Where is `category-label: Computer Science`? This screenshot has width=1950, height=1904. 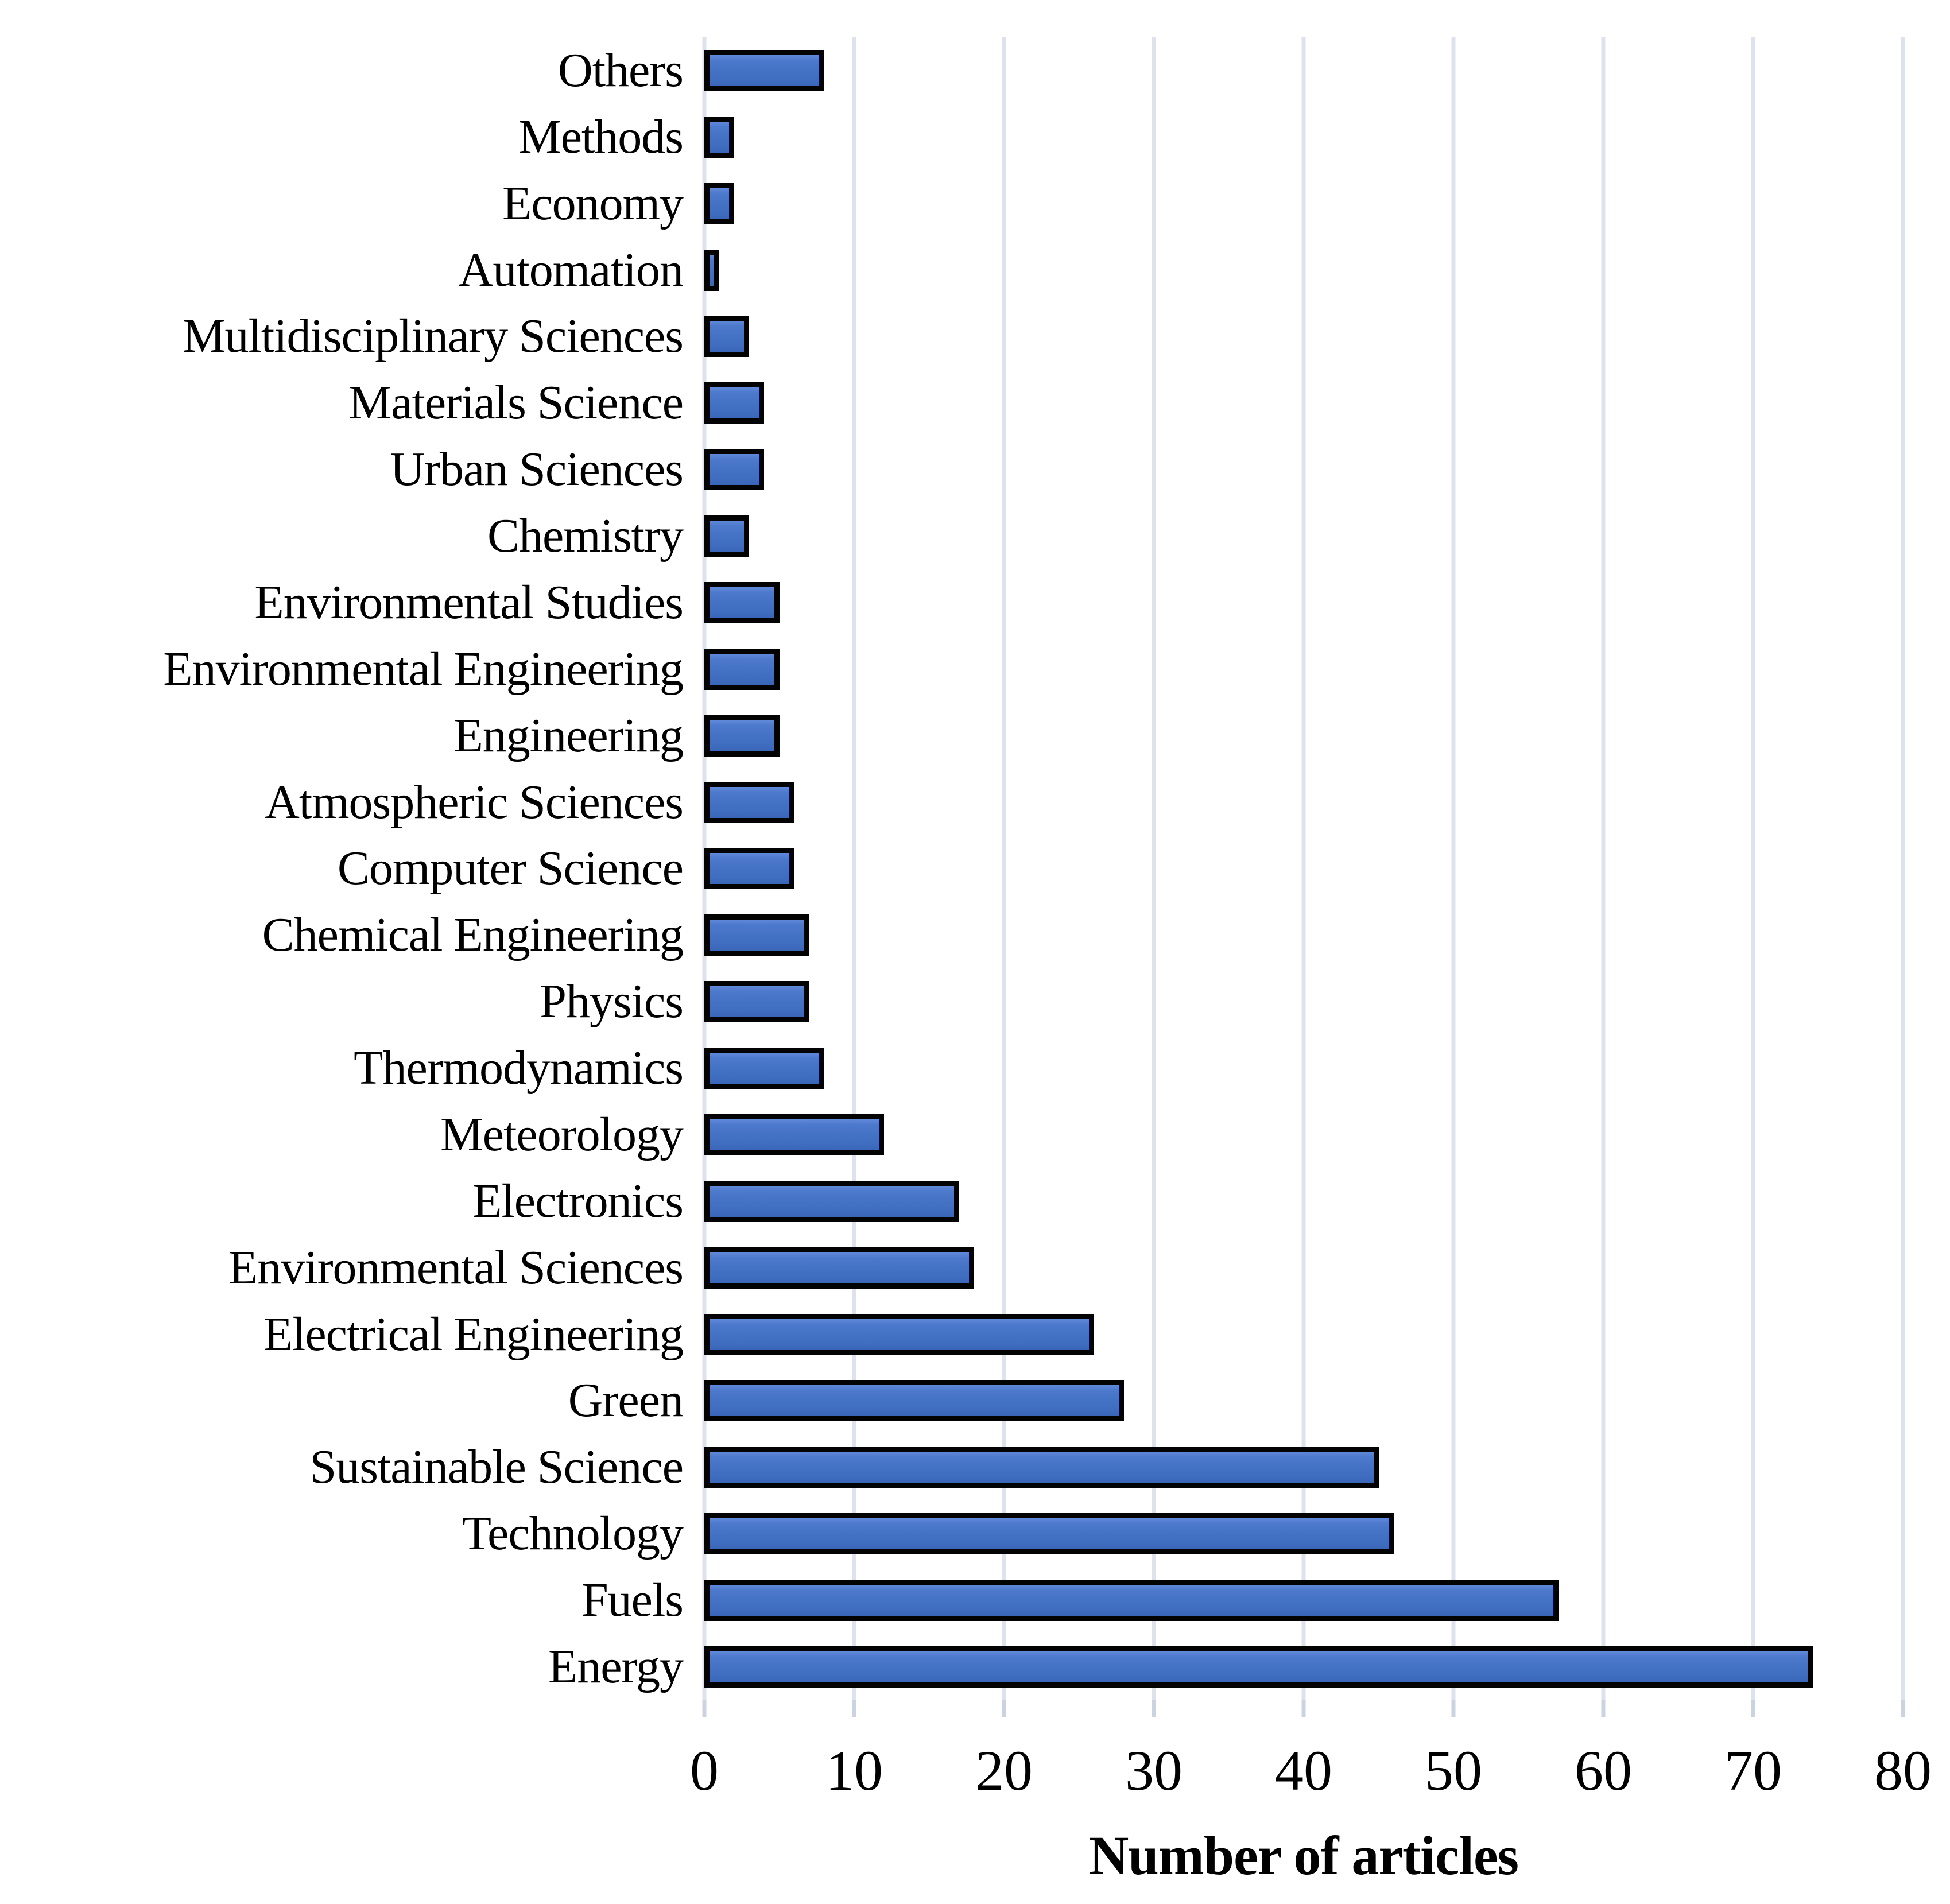 category-label: Computer Science is located at coordinates (510, 868).